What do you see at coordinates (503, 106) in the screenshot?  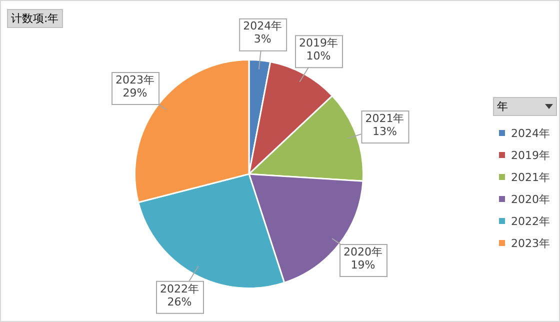 I see `legend-title: 年` at bounding box center [503, 106].